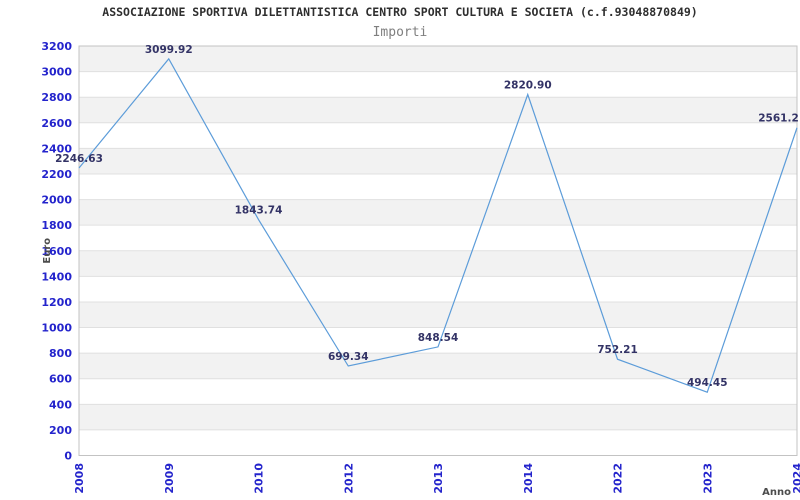 This screenshot has height=500, width=800. What do you see at coordinates (259, 211) in the screenshot?
I see `data-point-label: 1843.74` at bounding box center [259, 211].